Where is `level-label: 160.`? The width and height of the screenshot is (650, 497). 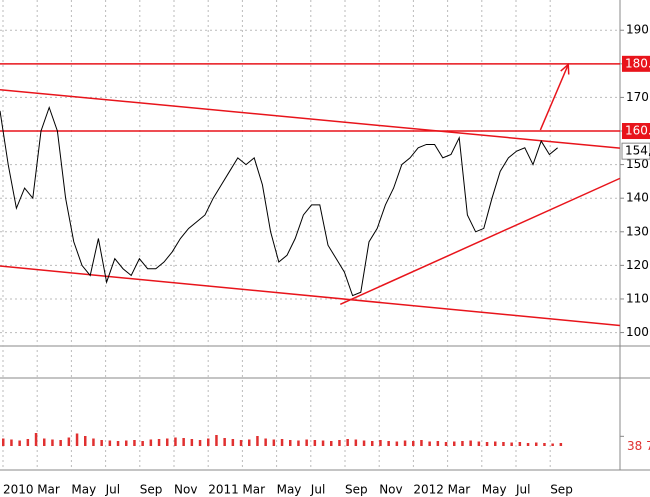 level-label: 160. is located at coordinates (637, 131).